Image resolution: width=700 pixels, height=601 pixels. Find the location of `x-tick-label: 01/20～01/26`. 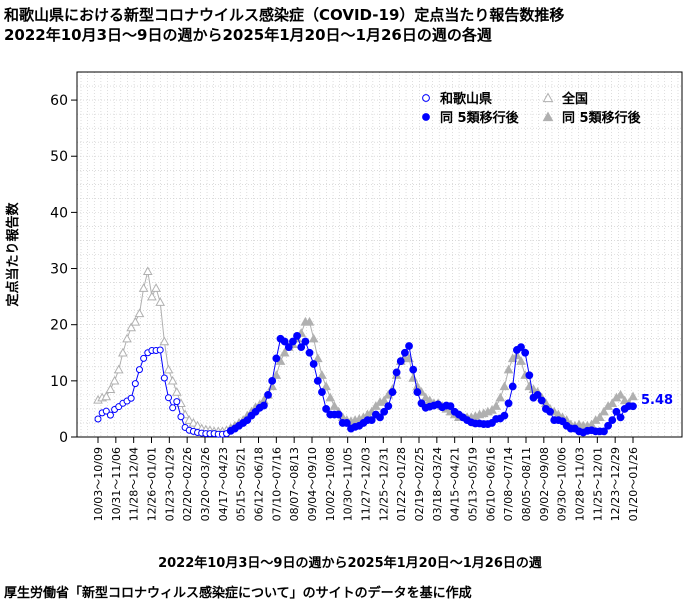

x-tick-label: 01/20～01/26 is located at coordinates (633, 484).